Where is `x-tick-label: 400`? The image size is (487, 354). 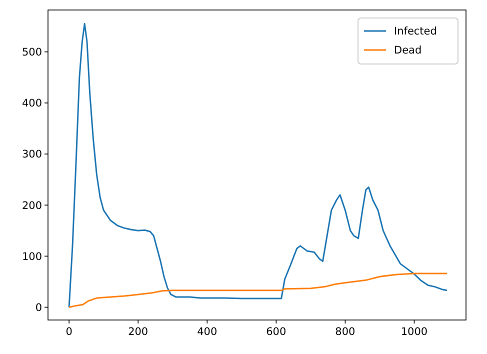 x-tick-label: 400 is located at coordinates (207, 332).